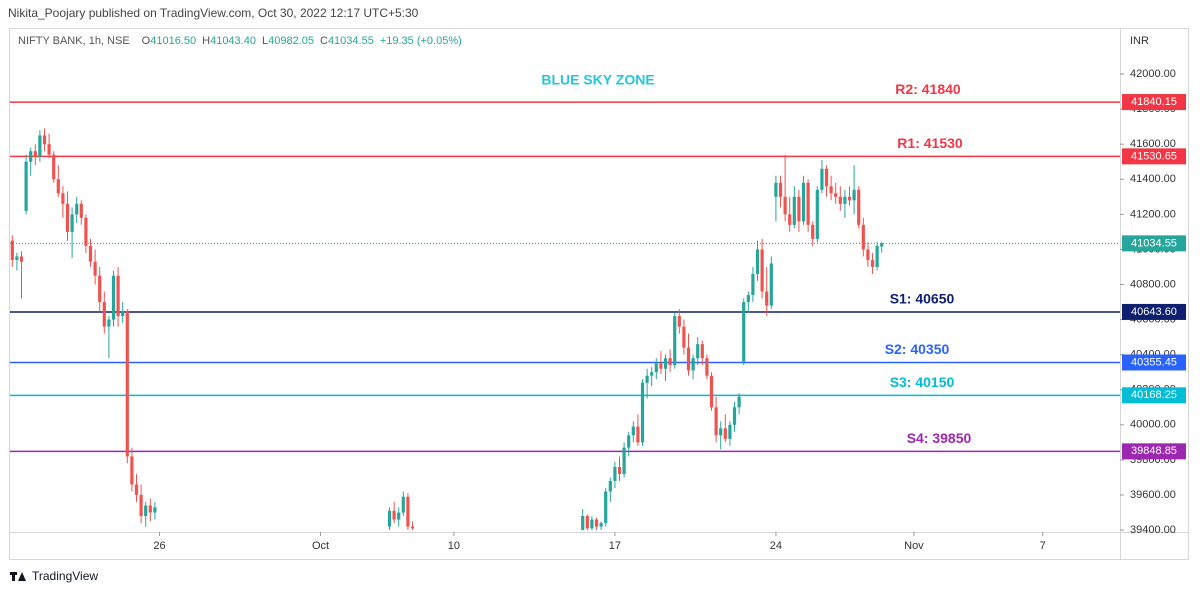  Describe the element at coordinates (930, 143) in the screenshot. I see `level-label: R1: 41530` at that location.